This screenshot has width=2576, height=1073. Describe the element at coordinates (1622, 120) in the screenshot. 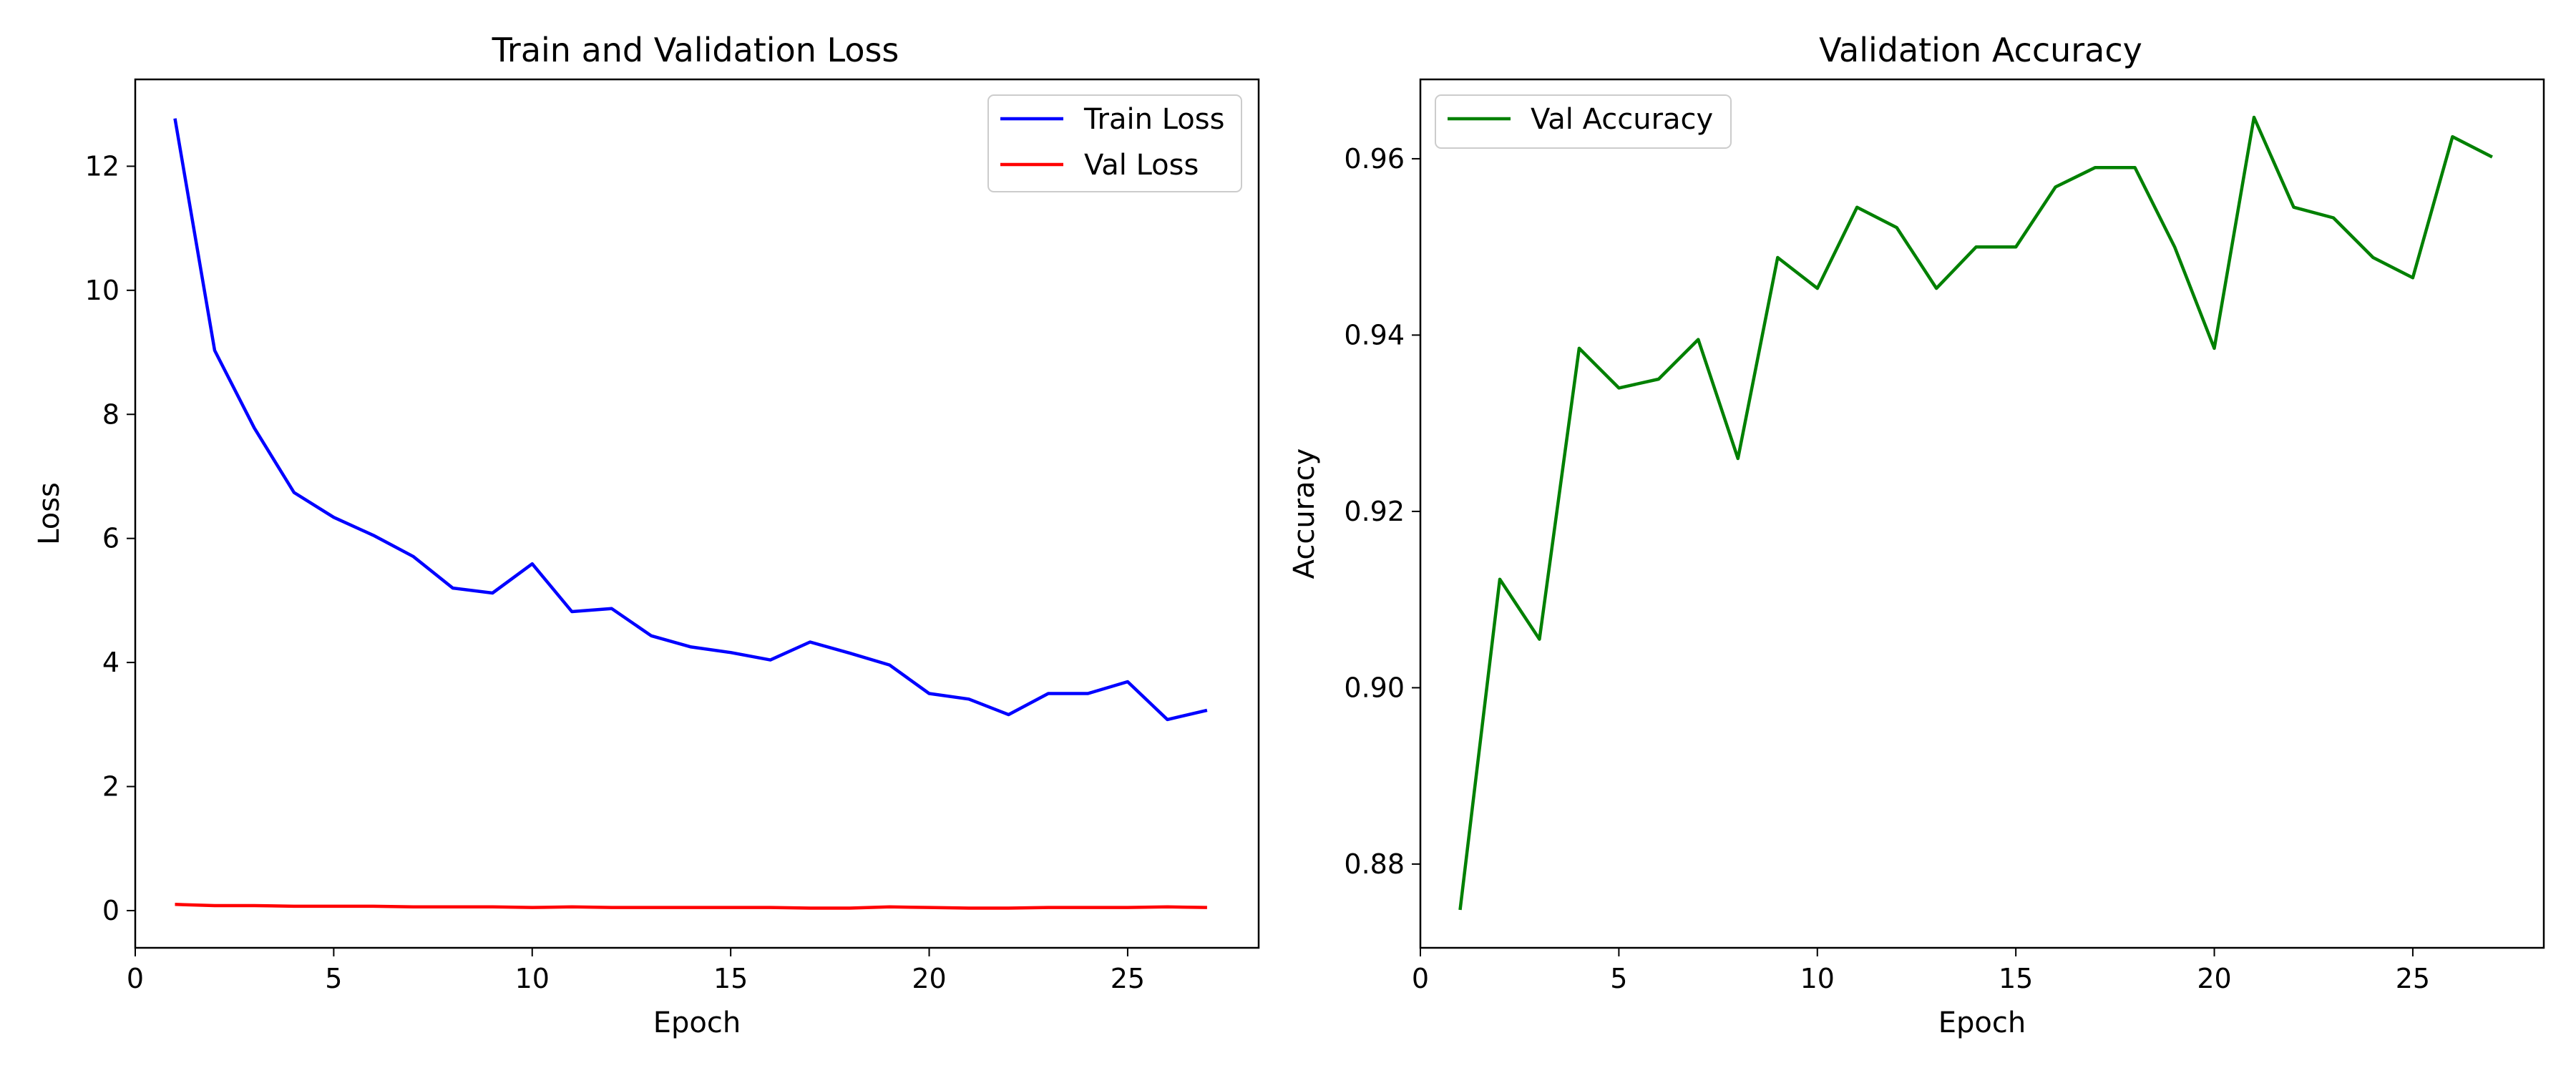

I see `legend-label-val-accuracy: Val Accuracy` at that location.